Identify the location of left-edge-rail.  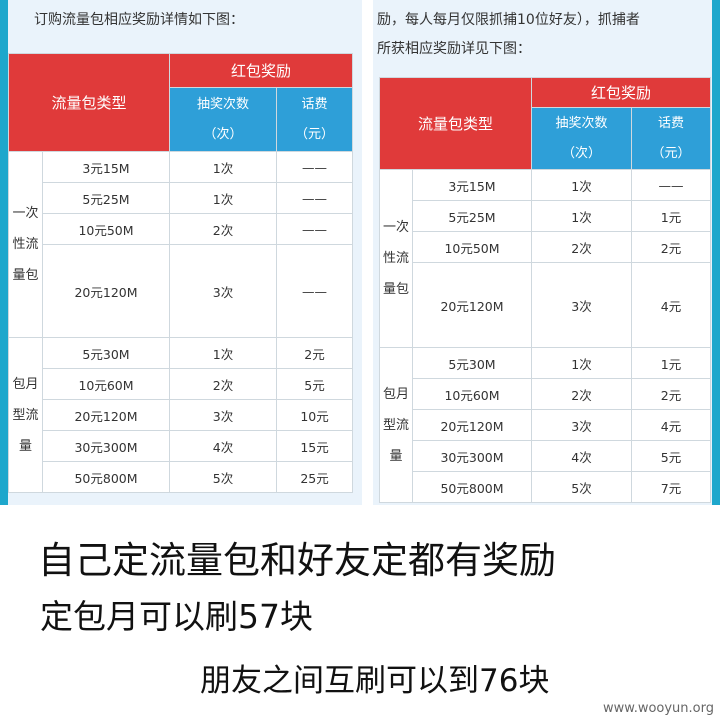
(4, 252).